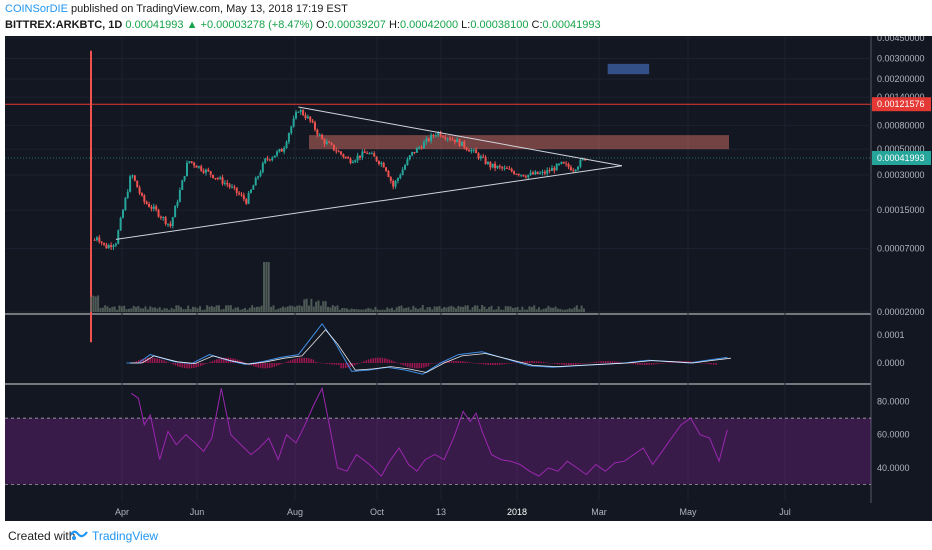 The height and width of the screenshot is (550, 932). I want to click on resistance-price-badge, so click(901, 104).